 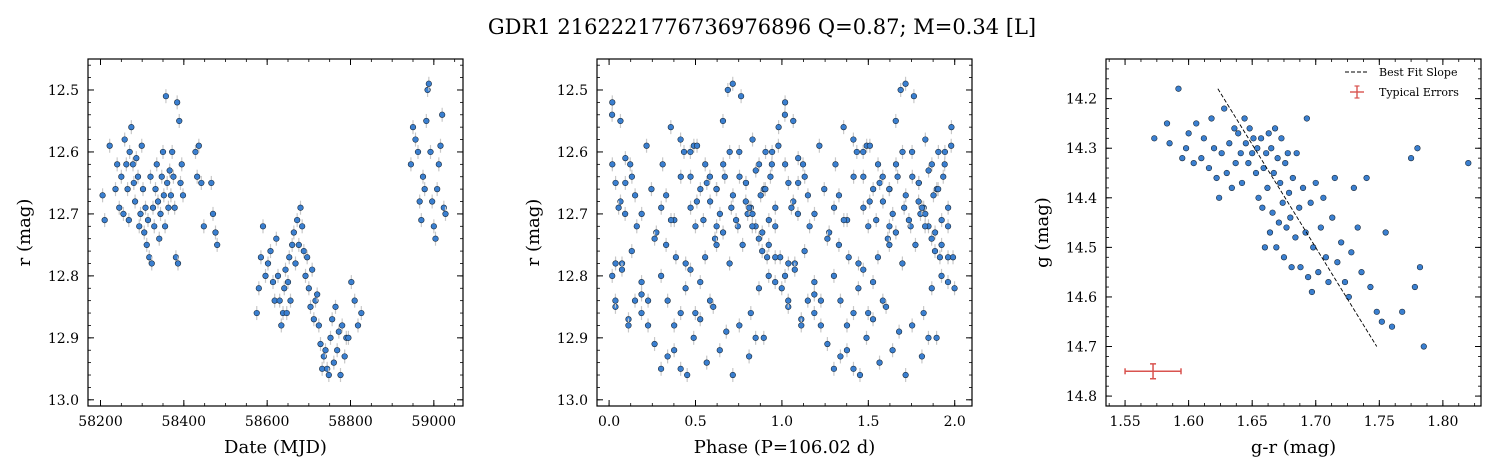 What do you see at coordinates (1081, 248) in the screenshot?
I see `y-tick-label: 14.5` at bounding box center [1081, 248].